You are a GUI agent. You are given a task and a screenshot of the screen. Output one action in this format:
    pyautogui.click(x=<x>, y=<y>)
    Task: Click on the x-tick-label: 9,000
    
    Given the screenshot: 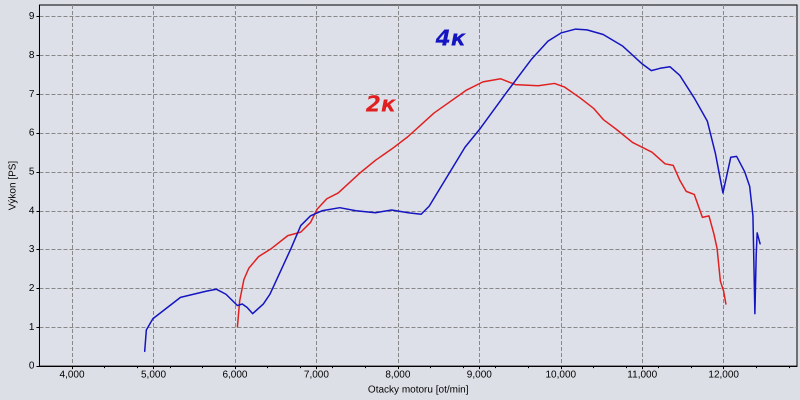 What is the action you would take?
    pyautogui.click(x=479, y=375)
    